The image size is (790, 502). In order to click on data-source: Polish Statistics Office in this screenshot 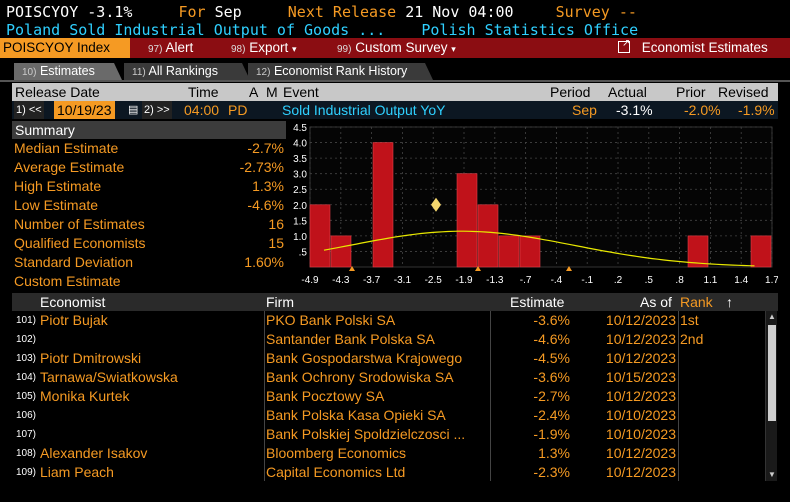, I will do `click(530, 30)`.